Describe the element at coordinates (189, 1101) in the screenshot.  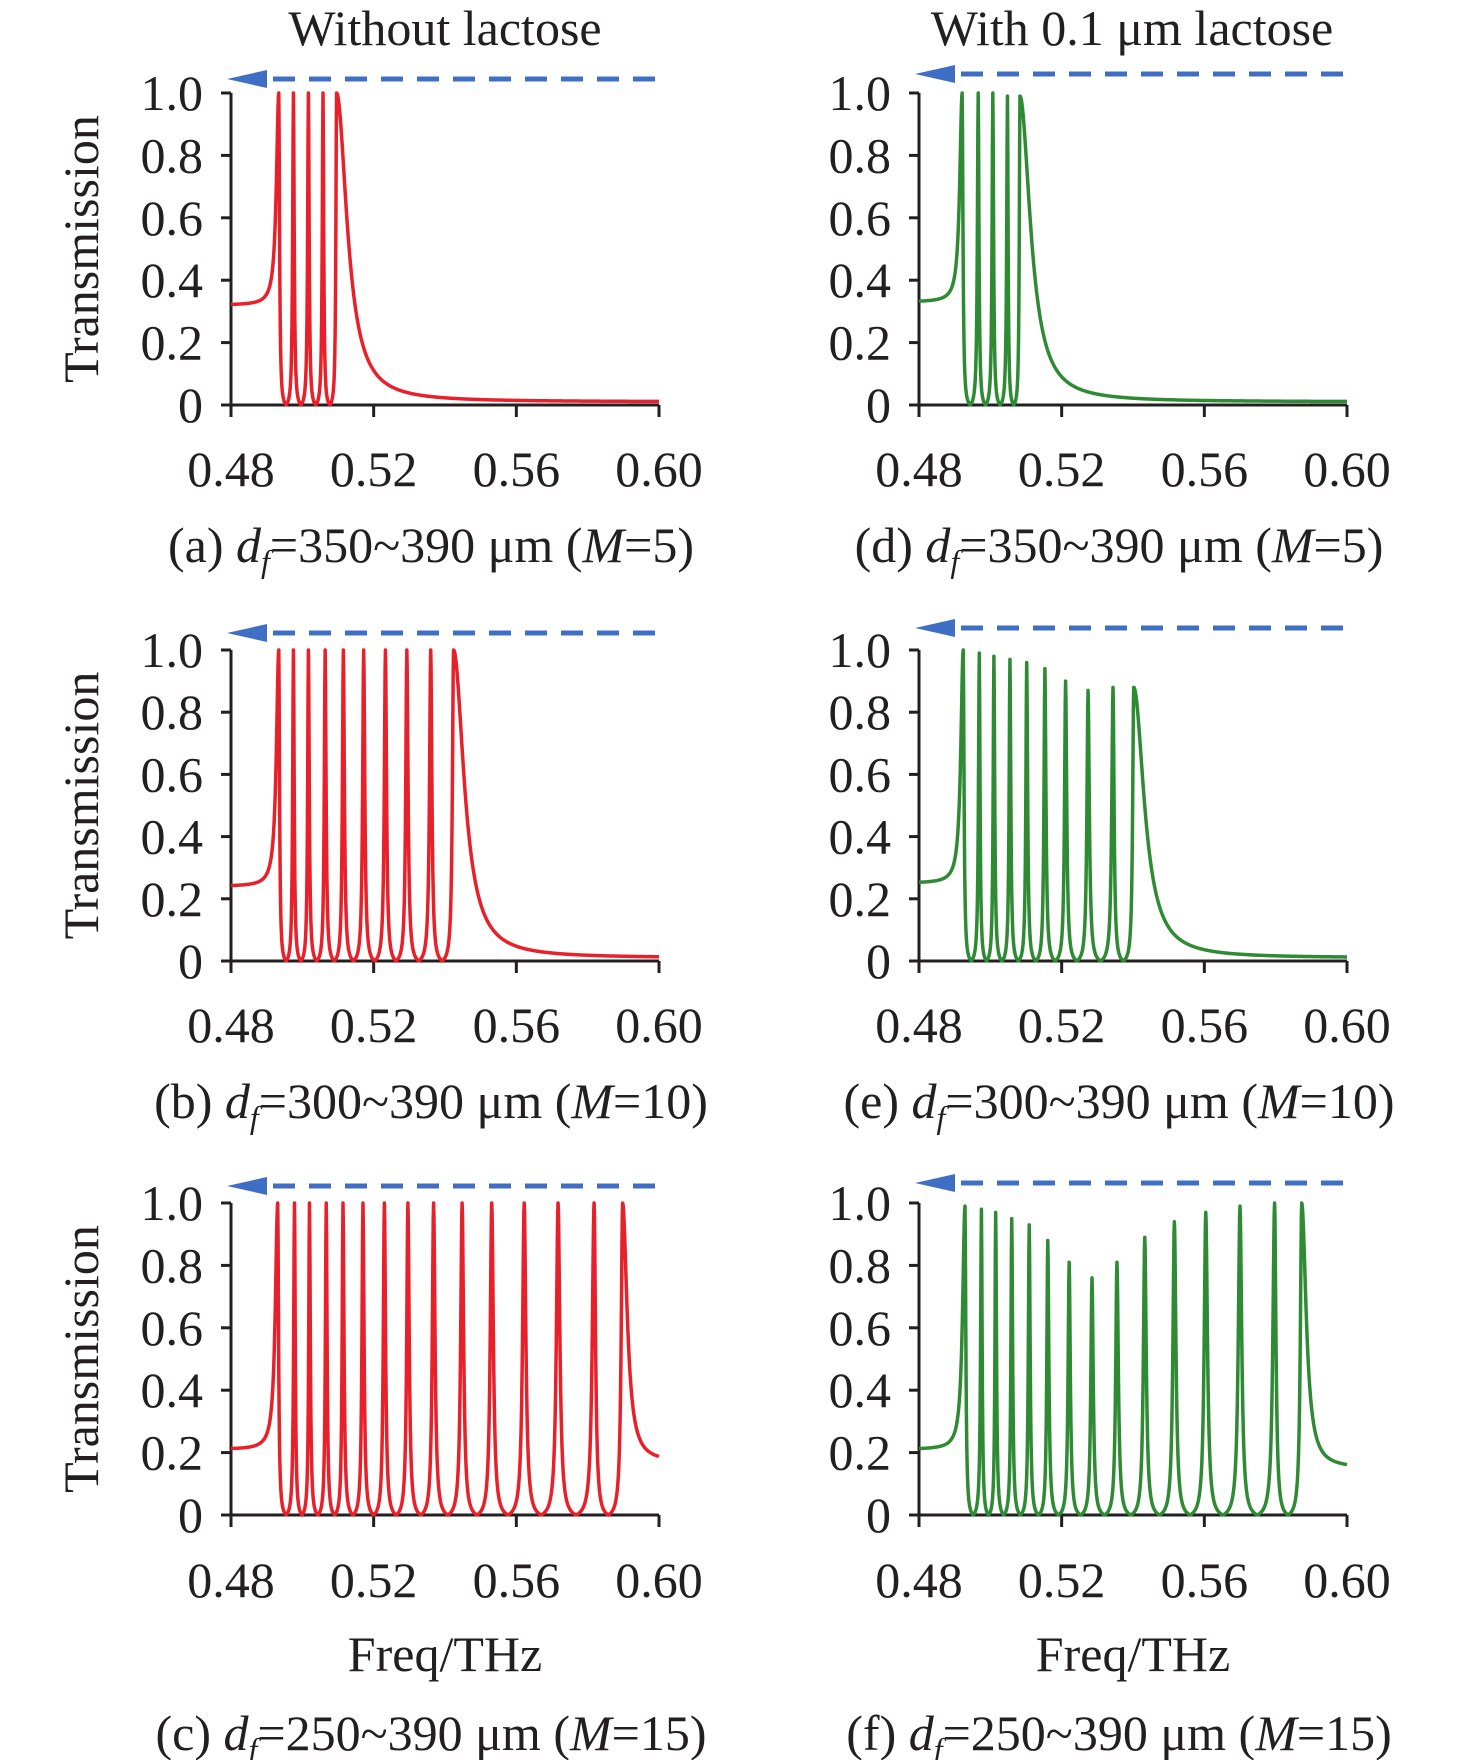
I see `caption-label: (b)` at that location.